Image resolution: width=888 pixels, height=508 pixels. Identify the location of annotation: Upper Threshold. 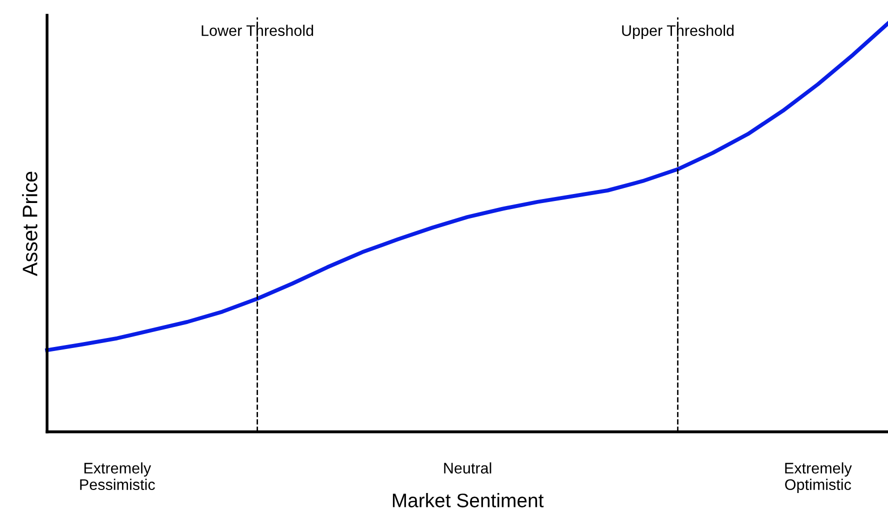
(678, 32).